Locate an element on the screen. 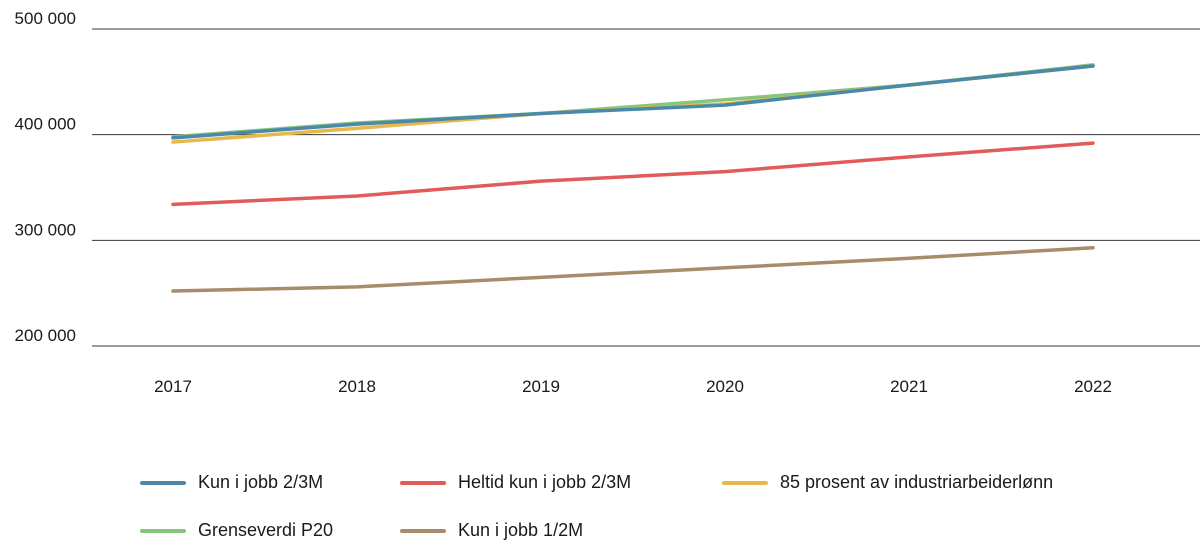 The image size is (1200, 558). x-axis-labels: 2017 2018 2019 2020 2021 2022 is located at coordinates (633, 386).